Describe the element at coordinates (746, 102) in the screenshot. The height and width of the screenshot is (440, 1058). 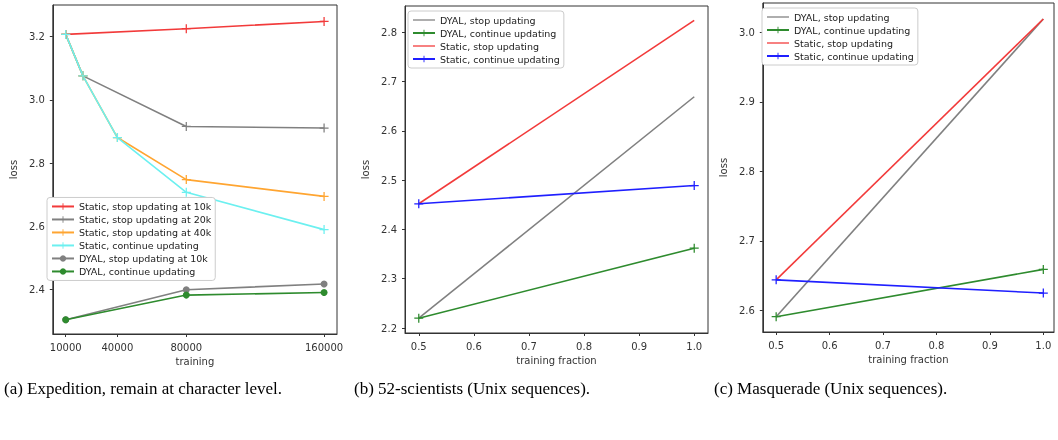
I see `y-tick-label: 2.9` at that location.